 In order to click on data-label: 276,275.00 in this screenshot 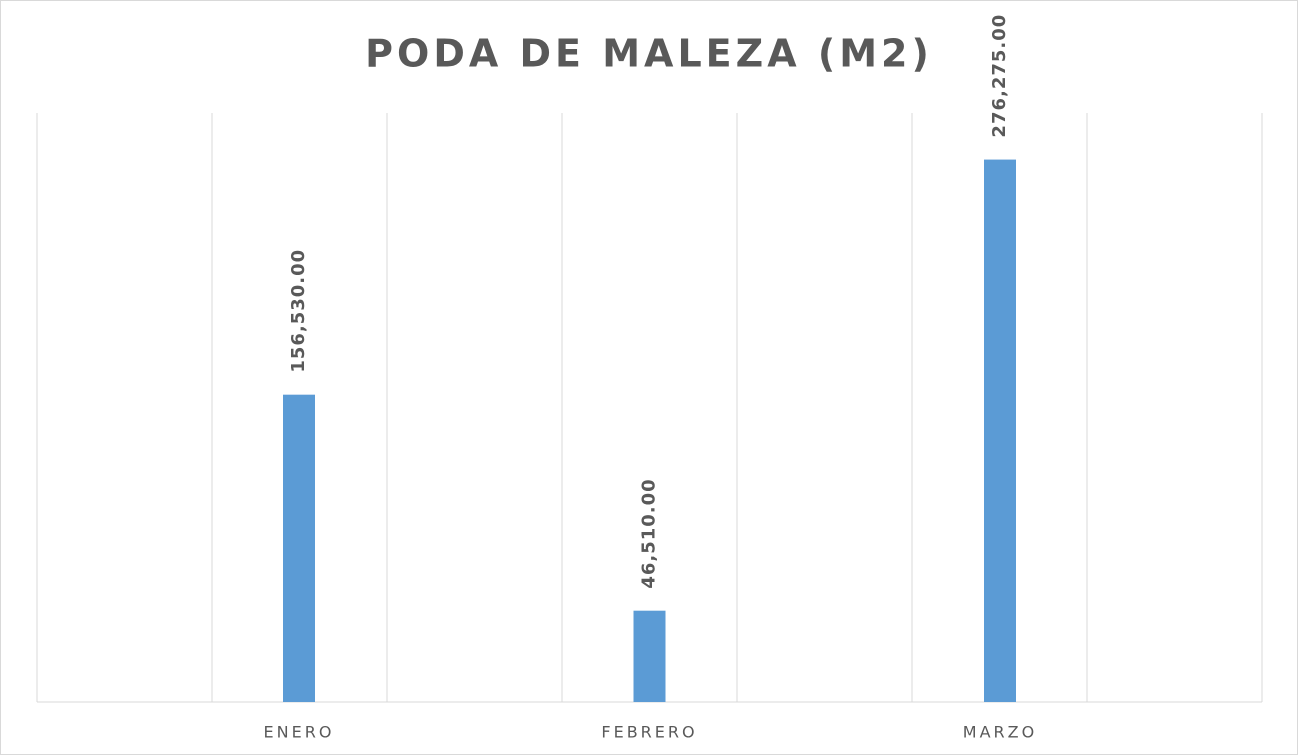, I will do `click(999, 76)`.